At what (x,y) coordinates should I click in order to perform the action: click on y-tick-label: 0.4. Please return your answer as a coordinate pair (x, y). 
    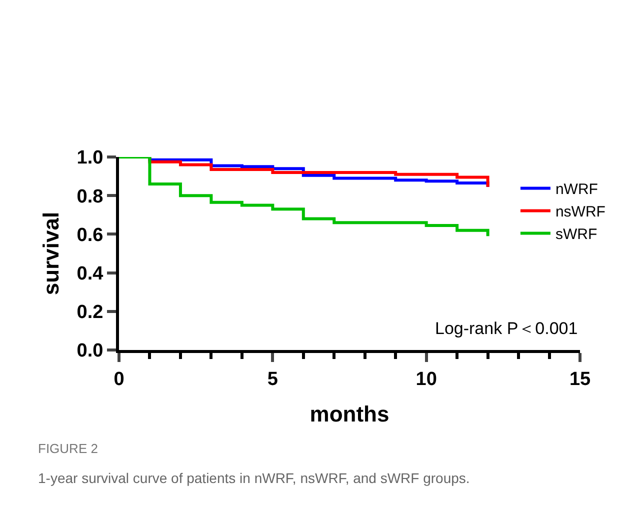
    Looking at the image, I should click on (90, 273).